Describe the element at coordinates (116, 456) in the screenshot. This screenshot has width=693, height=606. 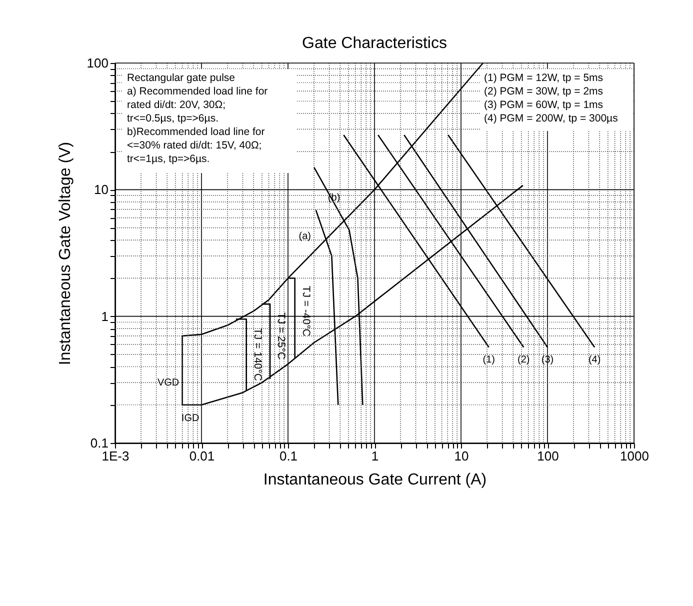
I see `x-tick-label: 1E-3` at that location.